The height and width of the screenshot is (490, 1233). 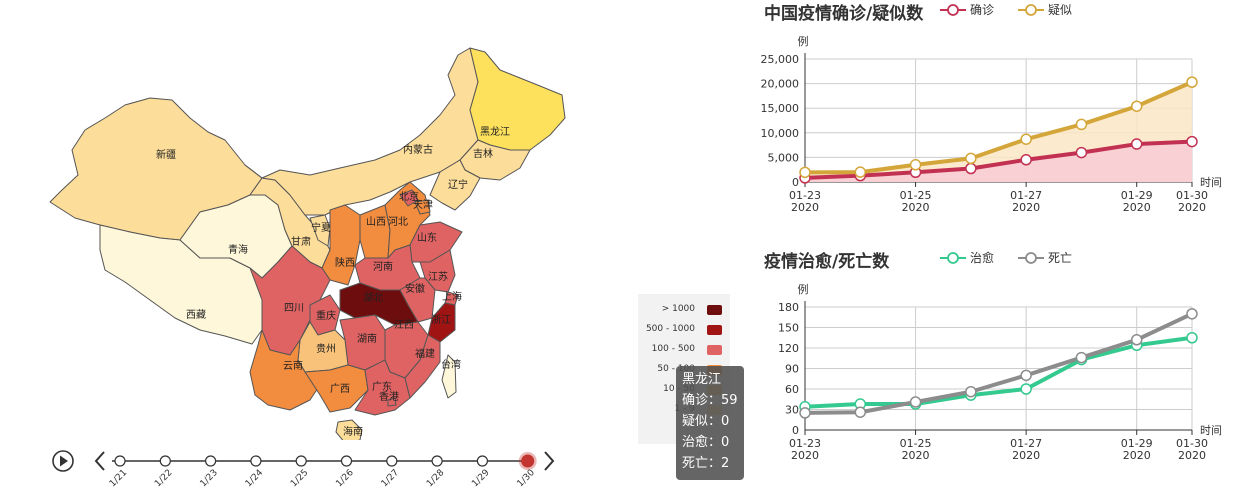 What do you see at coordinates (118, 478) in the screenshot?
I see `timeline-date-label: 1/21` at bounding box center [118, 478].